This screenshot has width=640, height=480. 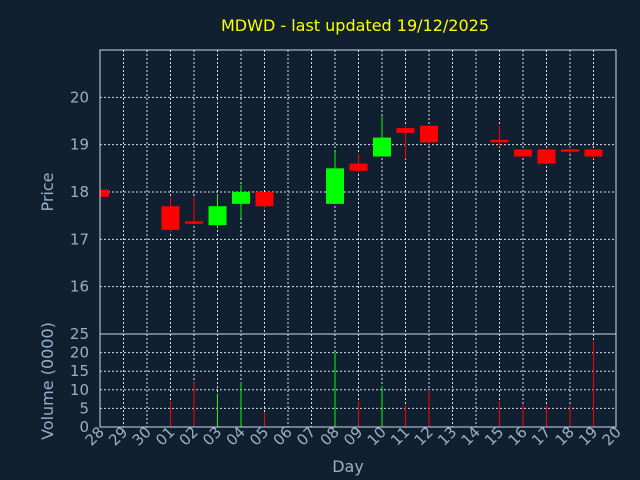 I want to click on volume-y-tick-label: 0, so click(x=84, y=427).